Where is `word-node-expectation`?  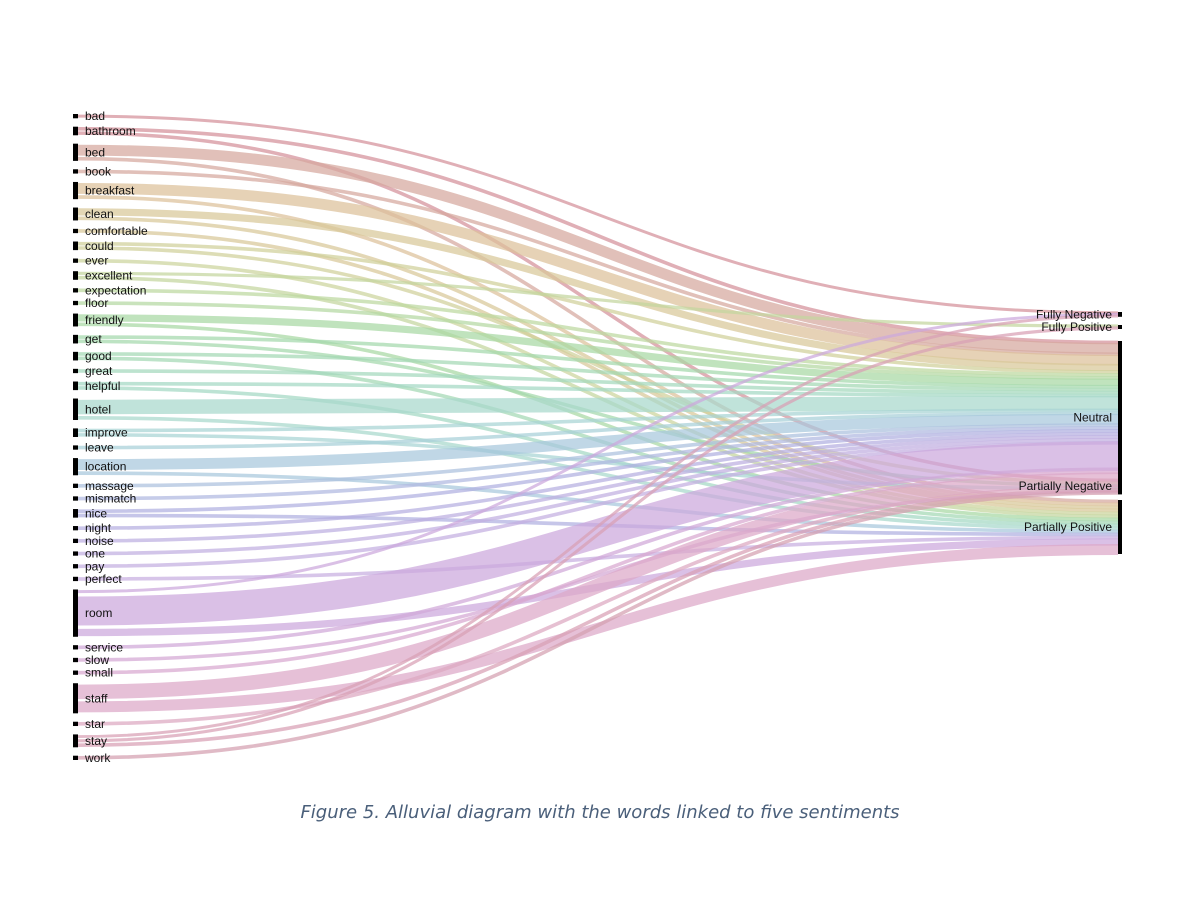 word-node-expectation is located at coordinates (75, 290).